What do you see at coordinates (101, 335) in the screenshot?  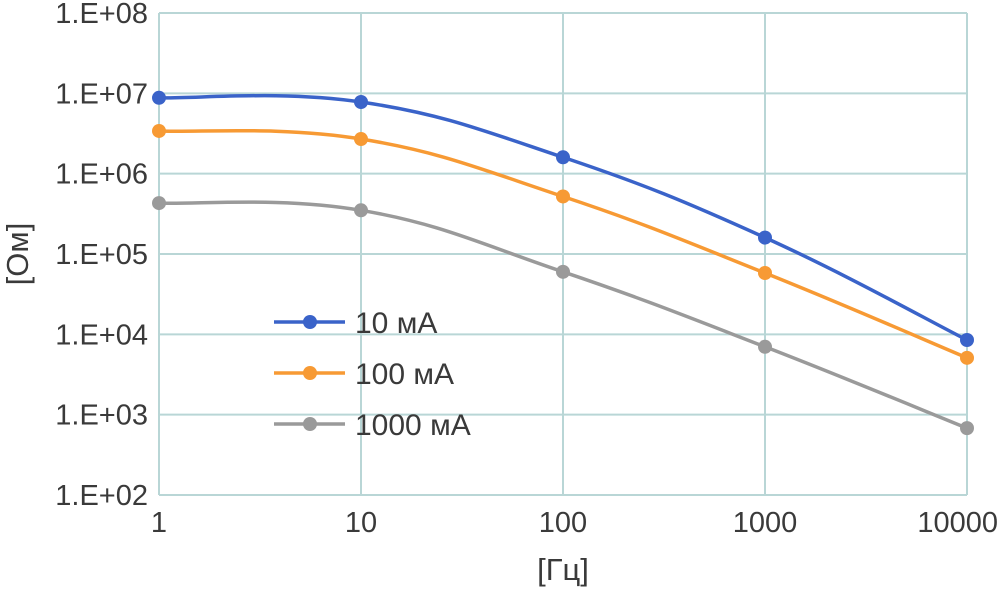 I see `y-tick-label: 1.E+04` at bounding box center [101, 335].